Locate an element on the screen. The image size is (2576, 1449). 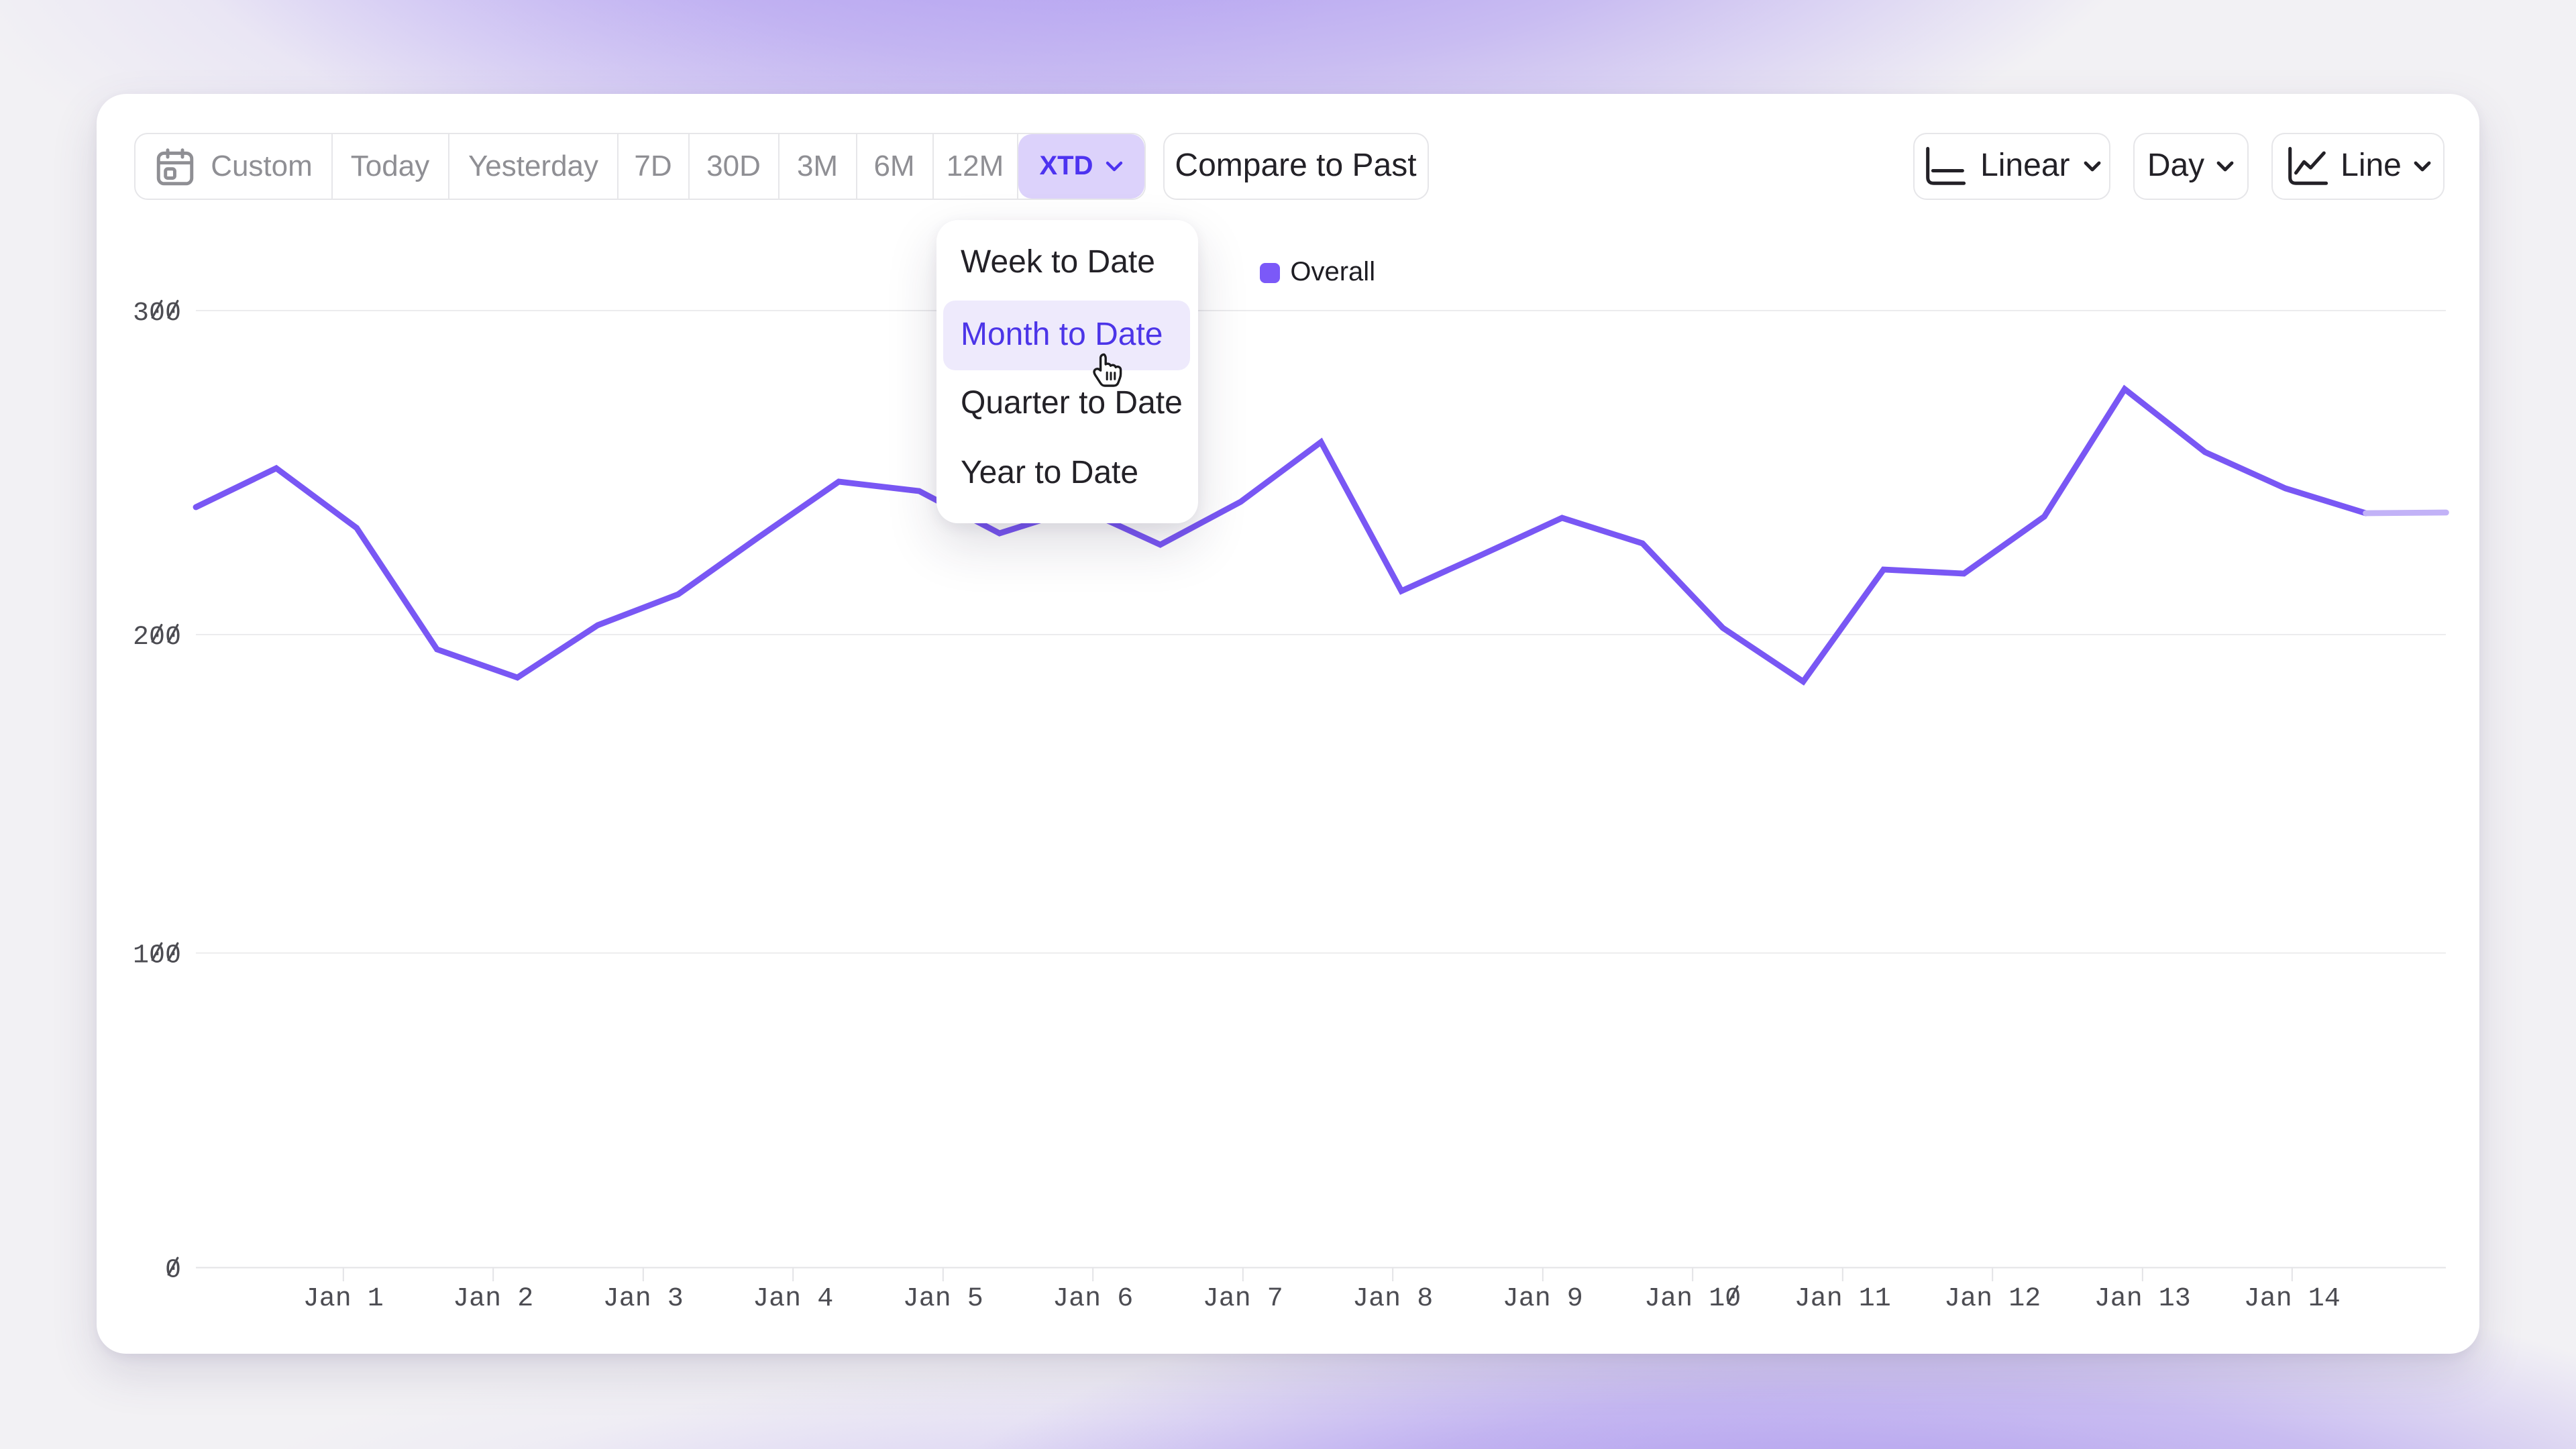
svg-text: 100 is located at coordinates (157, 956).